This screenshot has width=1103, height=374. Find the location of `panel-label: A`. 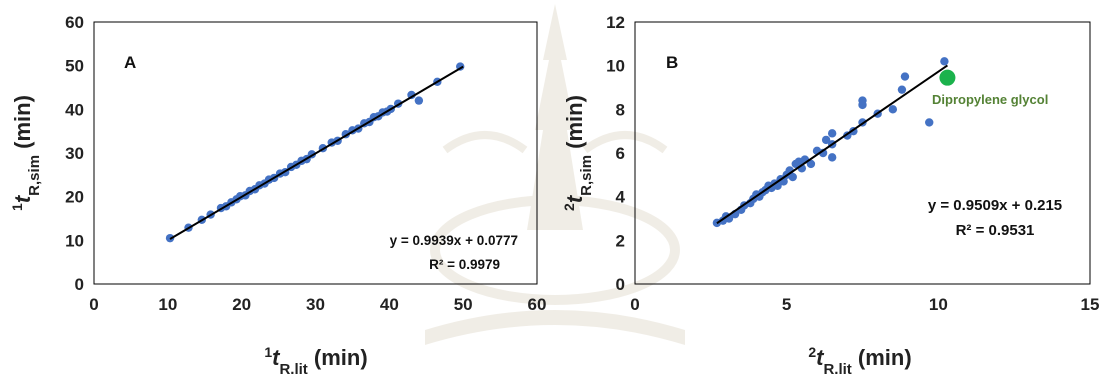

panel-label: A is located at coordinates (130, 62).